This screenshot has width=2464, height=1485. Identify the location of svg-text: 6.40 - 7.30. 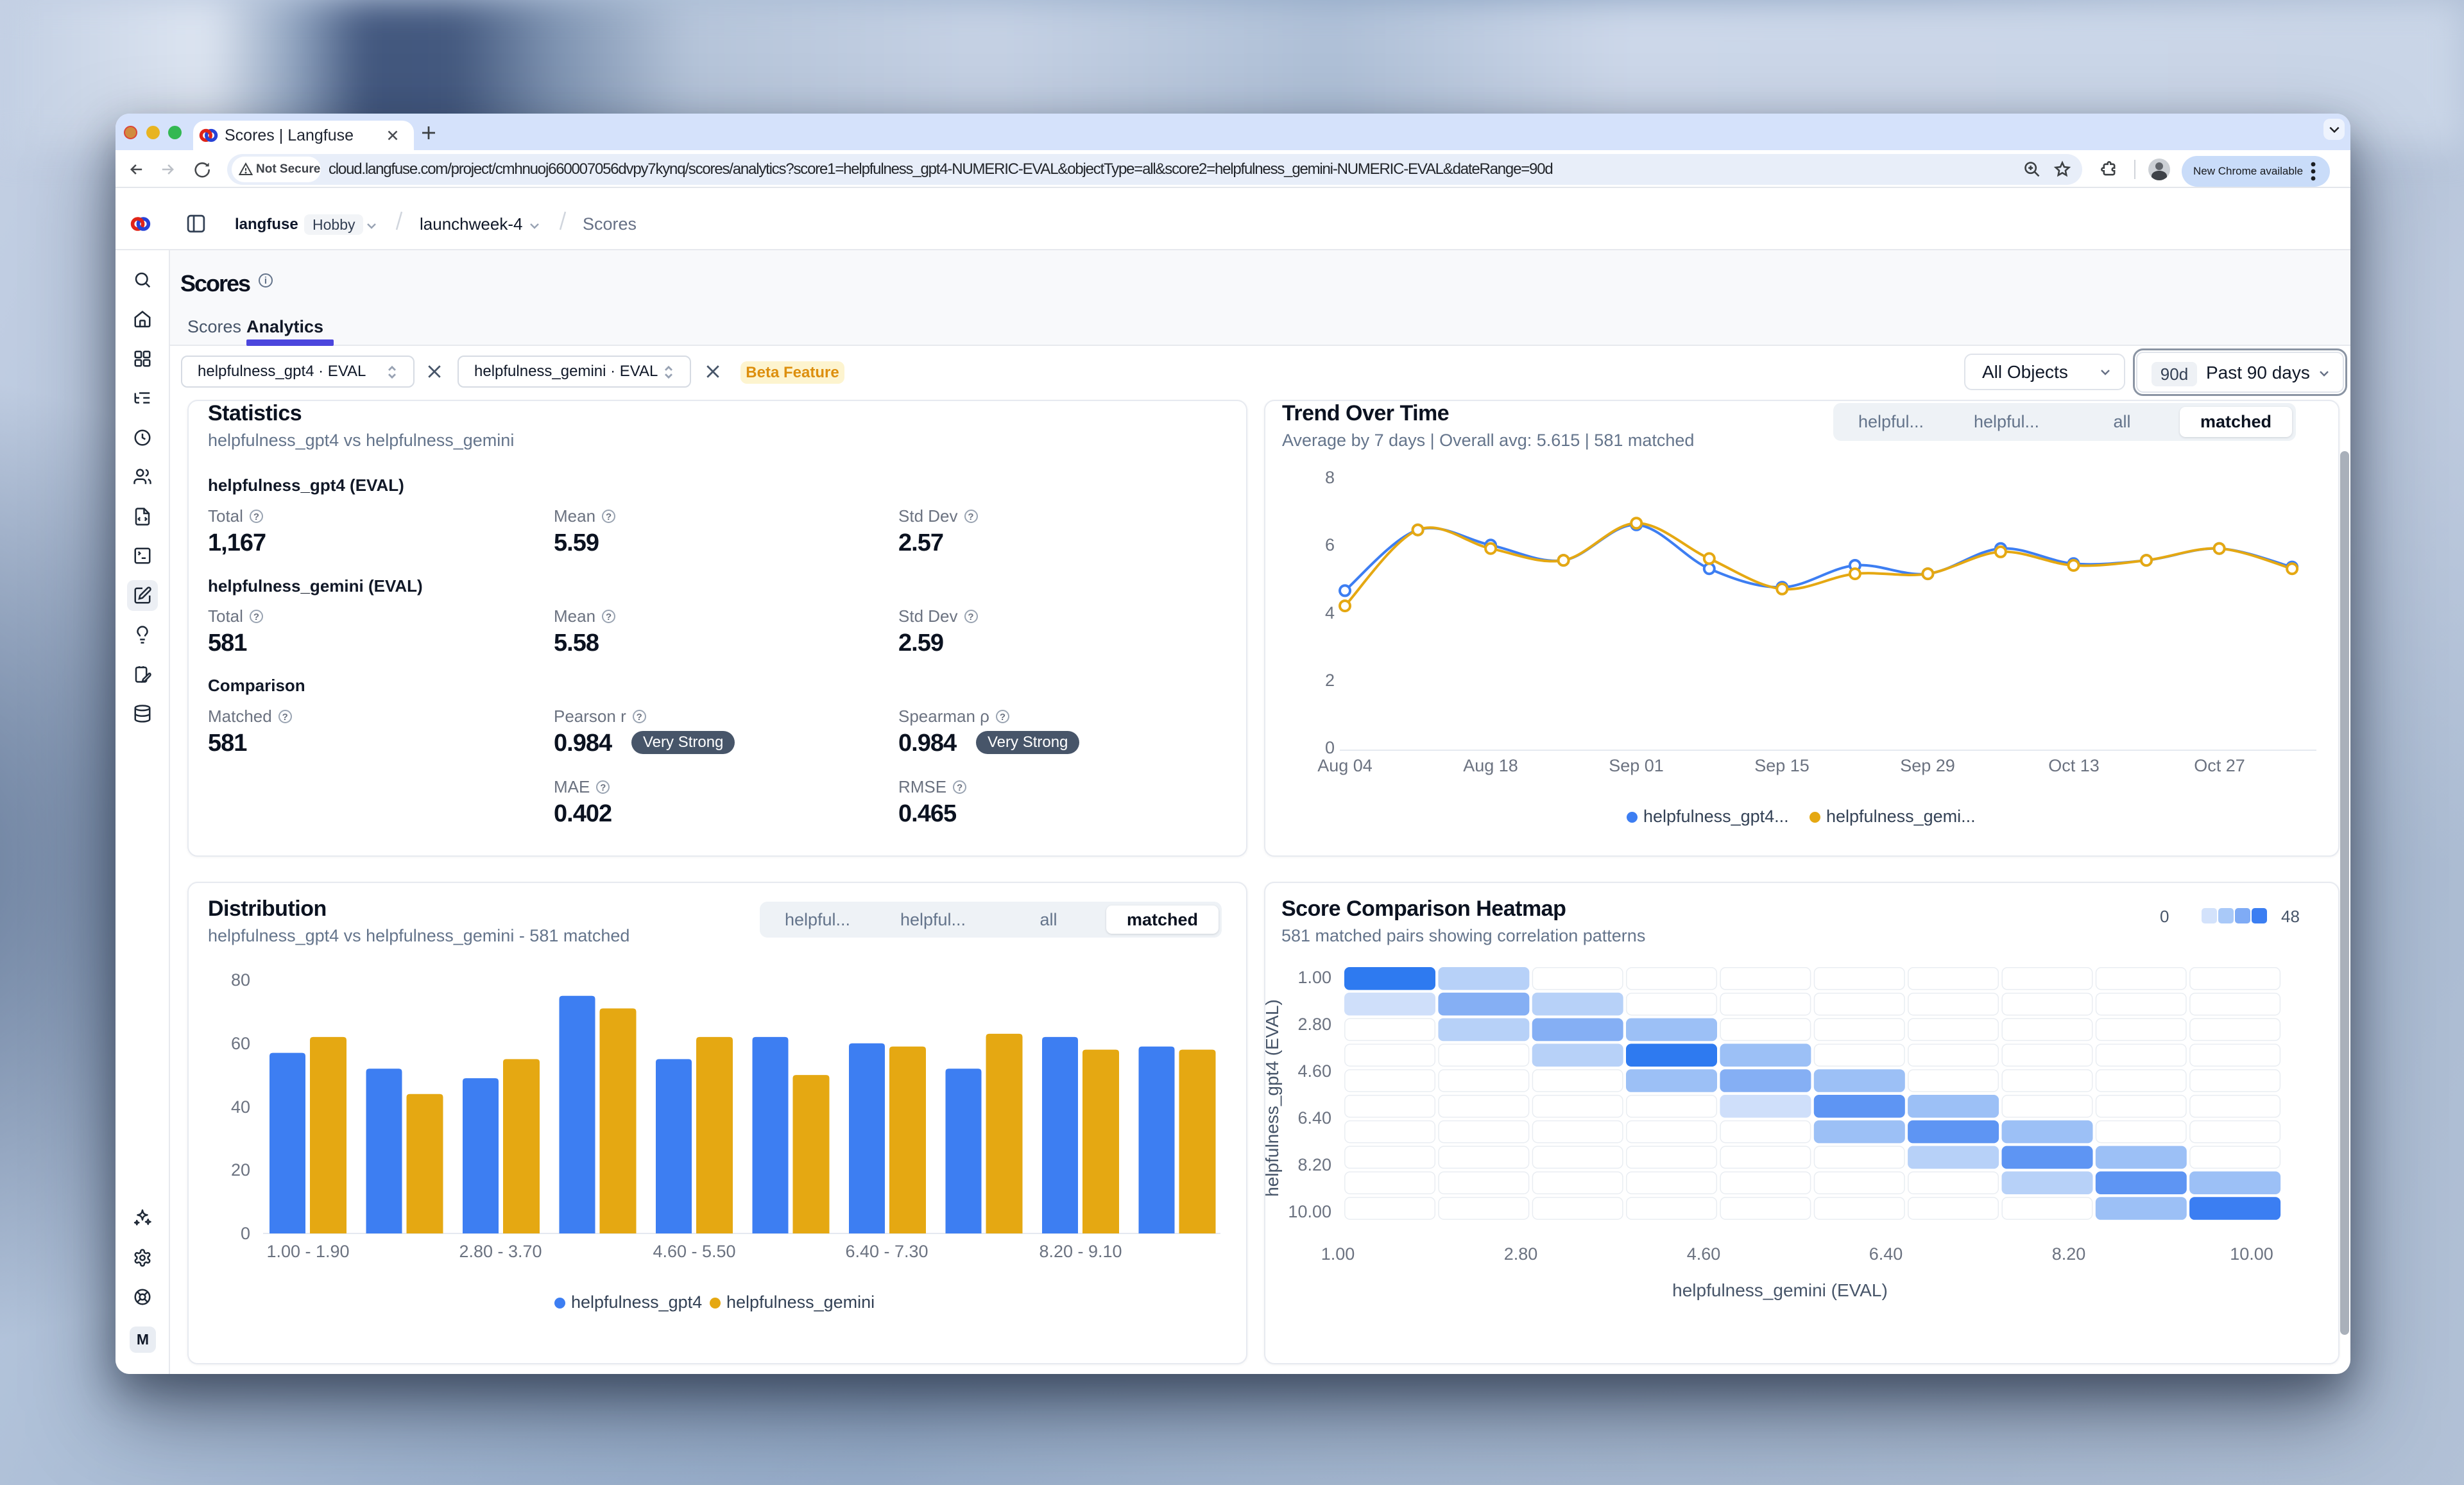
(887, 1251).